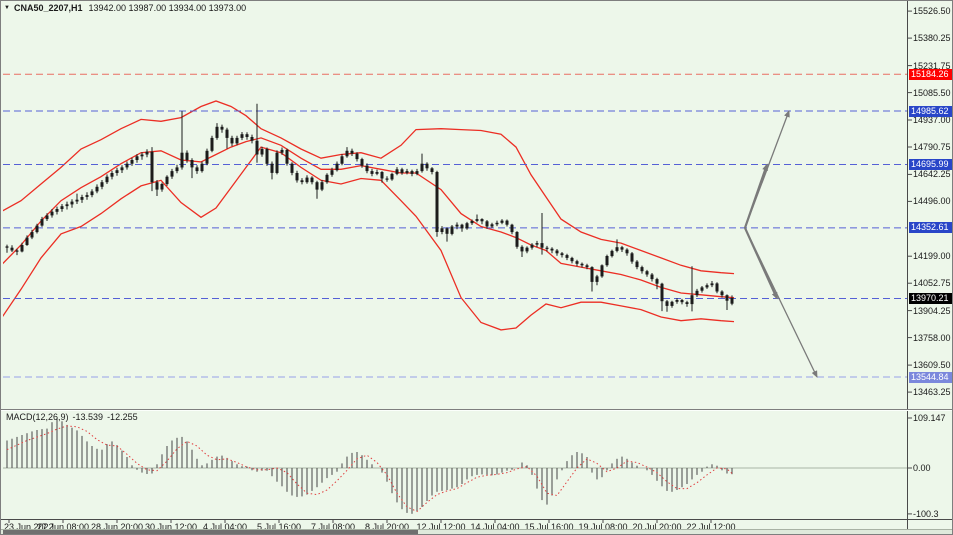  I want to click on pane-separator, so click(476, 409).